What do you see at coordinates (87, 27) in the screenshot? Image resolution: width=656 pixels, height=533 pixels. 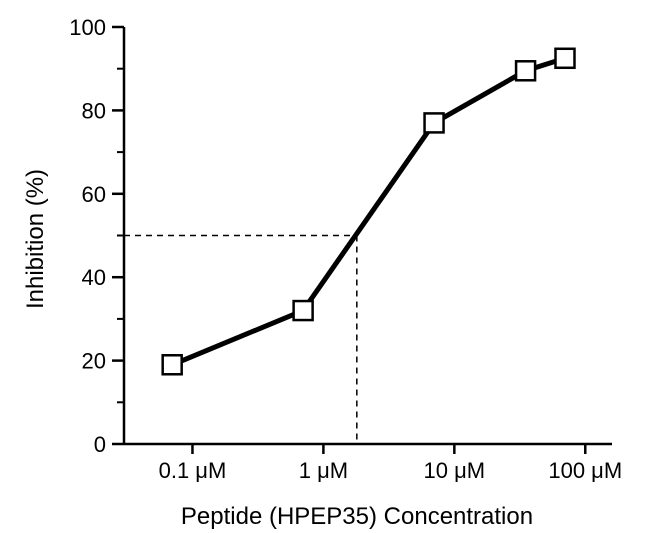 I see `y-tick-label: 100` at bounding box center [87, 27].